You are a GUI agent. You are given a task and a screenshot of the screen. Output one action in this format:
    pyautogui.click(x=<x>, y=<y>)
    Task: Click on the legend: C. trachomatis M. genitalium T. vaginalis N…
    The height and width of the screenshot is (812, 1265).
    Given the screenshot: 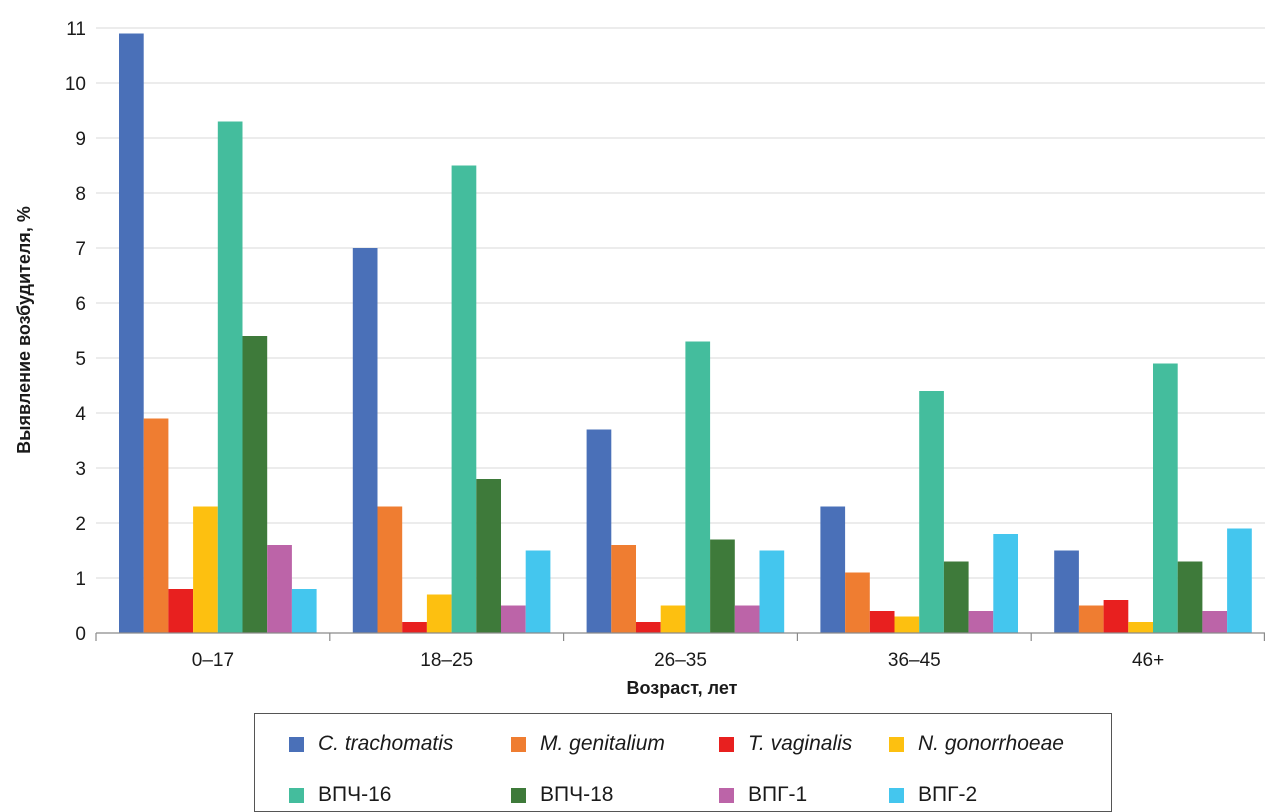 What is the action you would take?
    pyautogui.click(x=683, y=762)
    